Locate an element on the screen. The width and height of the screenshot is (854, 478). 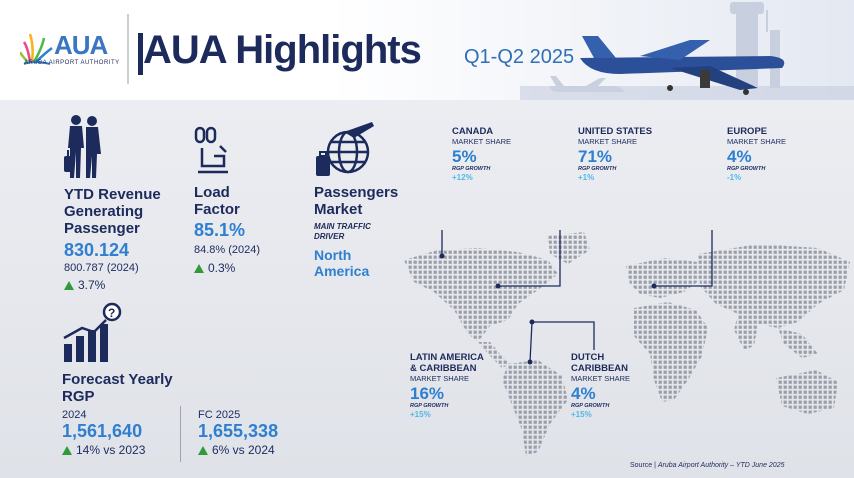
logo-text: AUA is located at coordinates (81, 45).